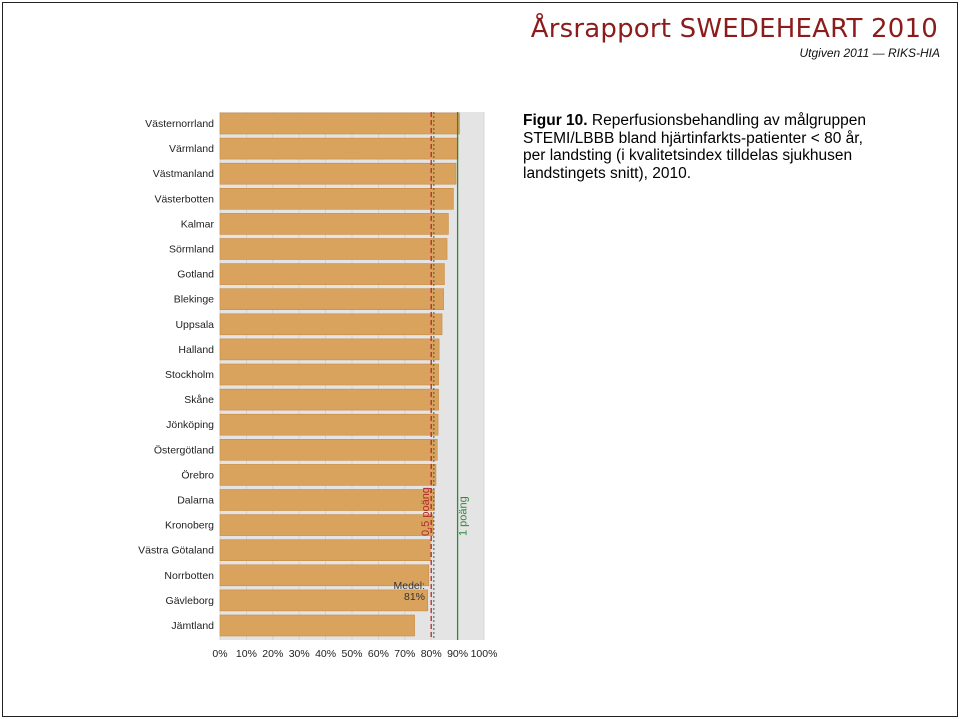  I want to click on x-tick-label: 50%, so click(351, 654).